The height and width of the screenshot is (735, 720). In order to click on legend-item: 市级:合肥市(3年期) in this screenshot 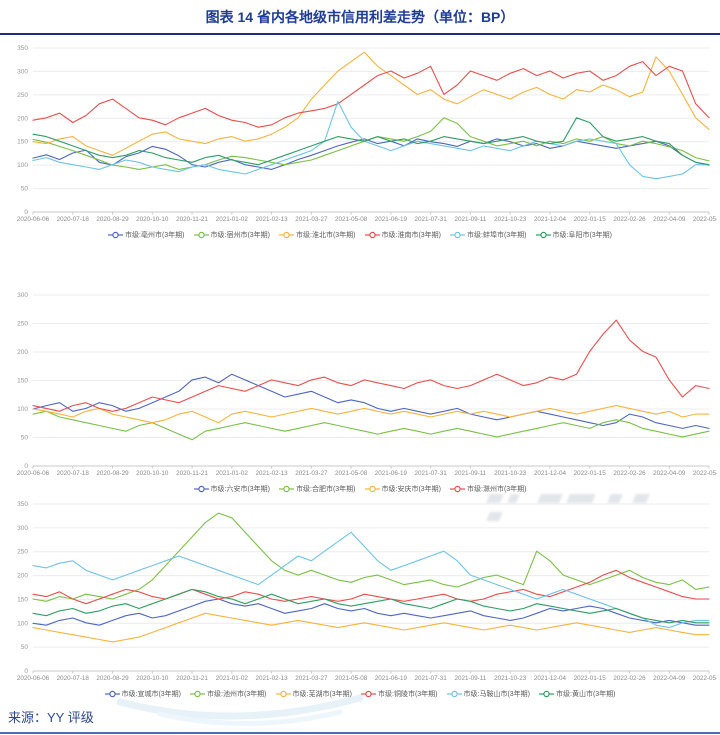, I will do `click(317, 489)`.